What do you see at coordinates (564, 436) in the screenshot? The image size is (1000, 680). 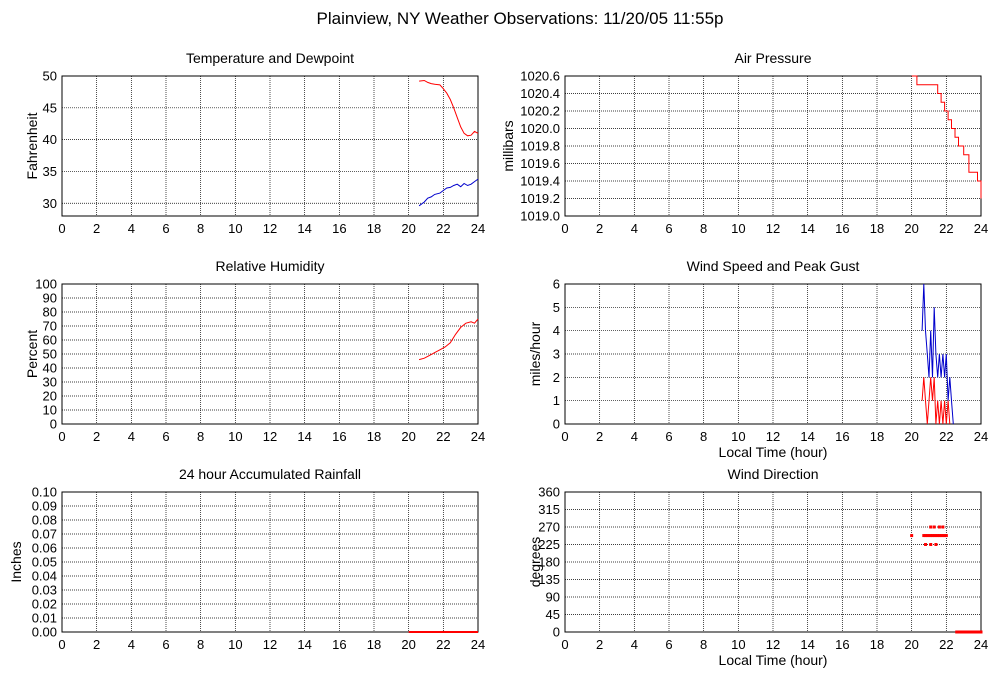 I see `x-tick-label: 0` at bounding box center [564, 436].